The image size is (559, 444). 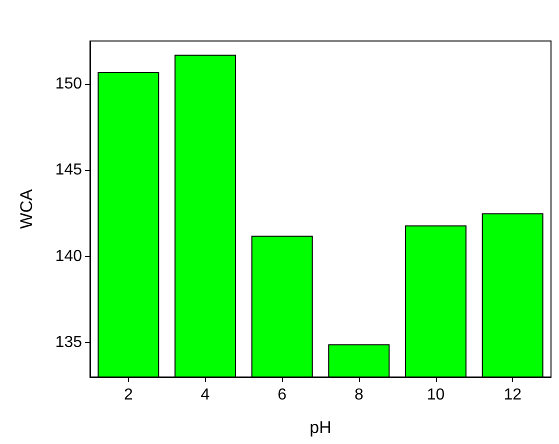 I want to click on x-tick-label: 2, so click(x=128, y=395).